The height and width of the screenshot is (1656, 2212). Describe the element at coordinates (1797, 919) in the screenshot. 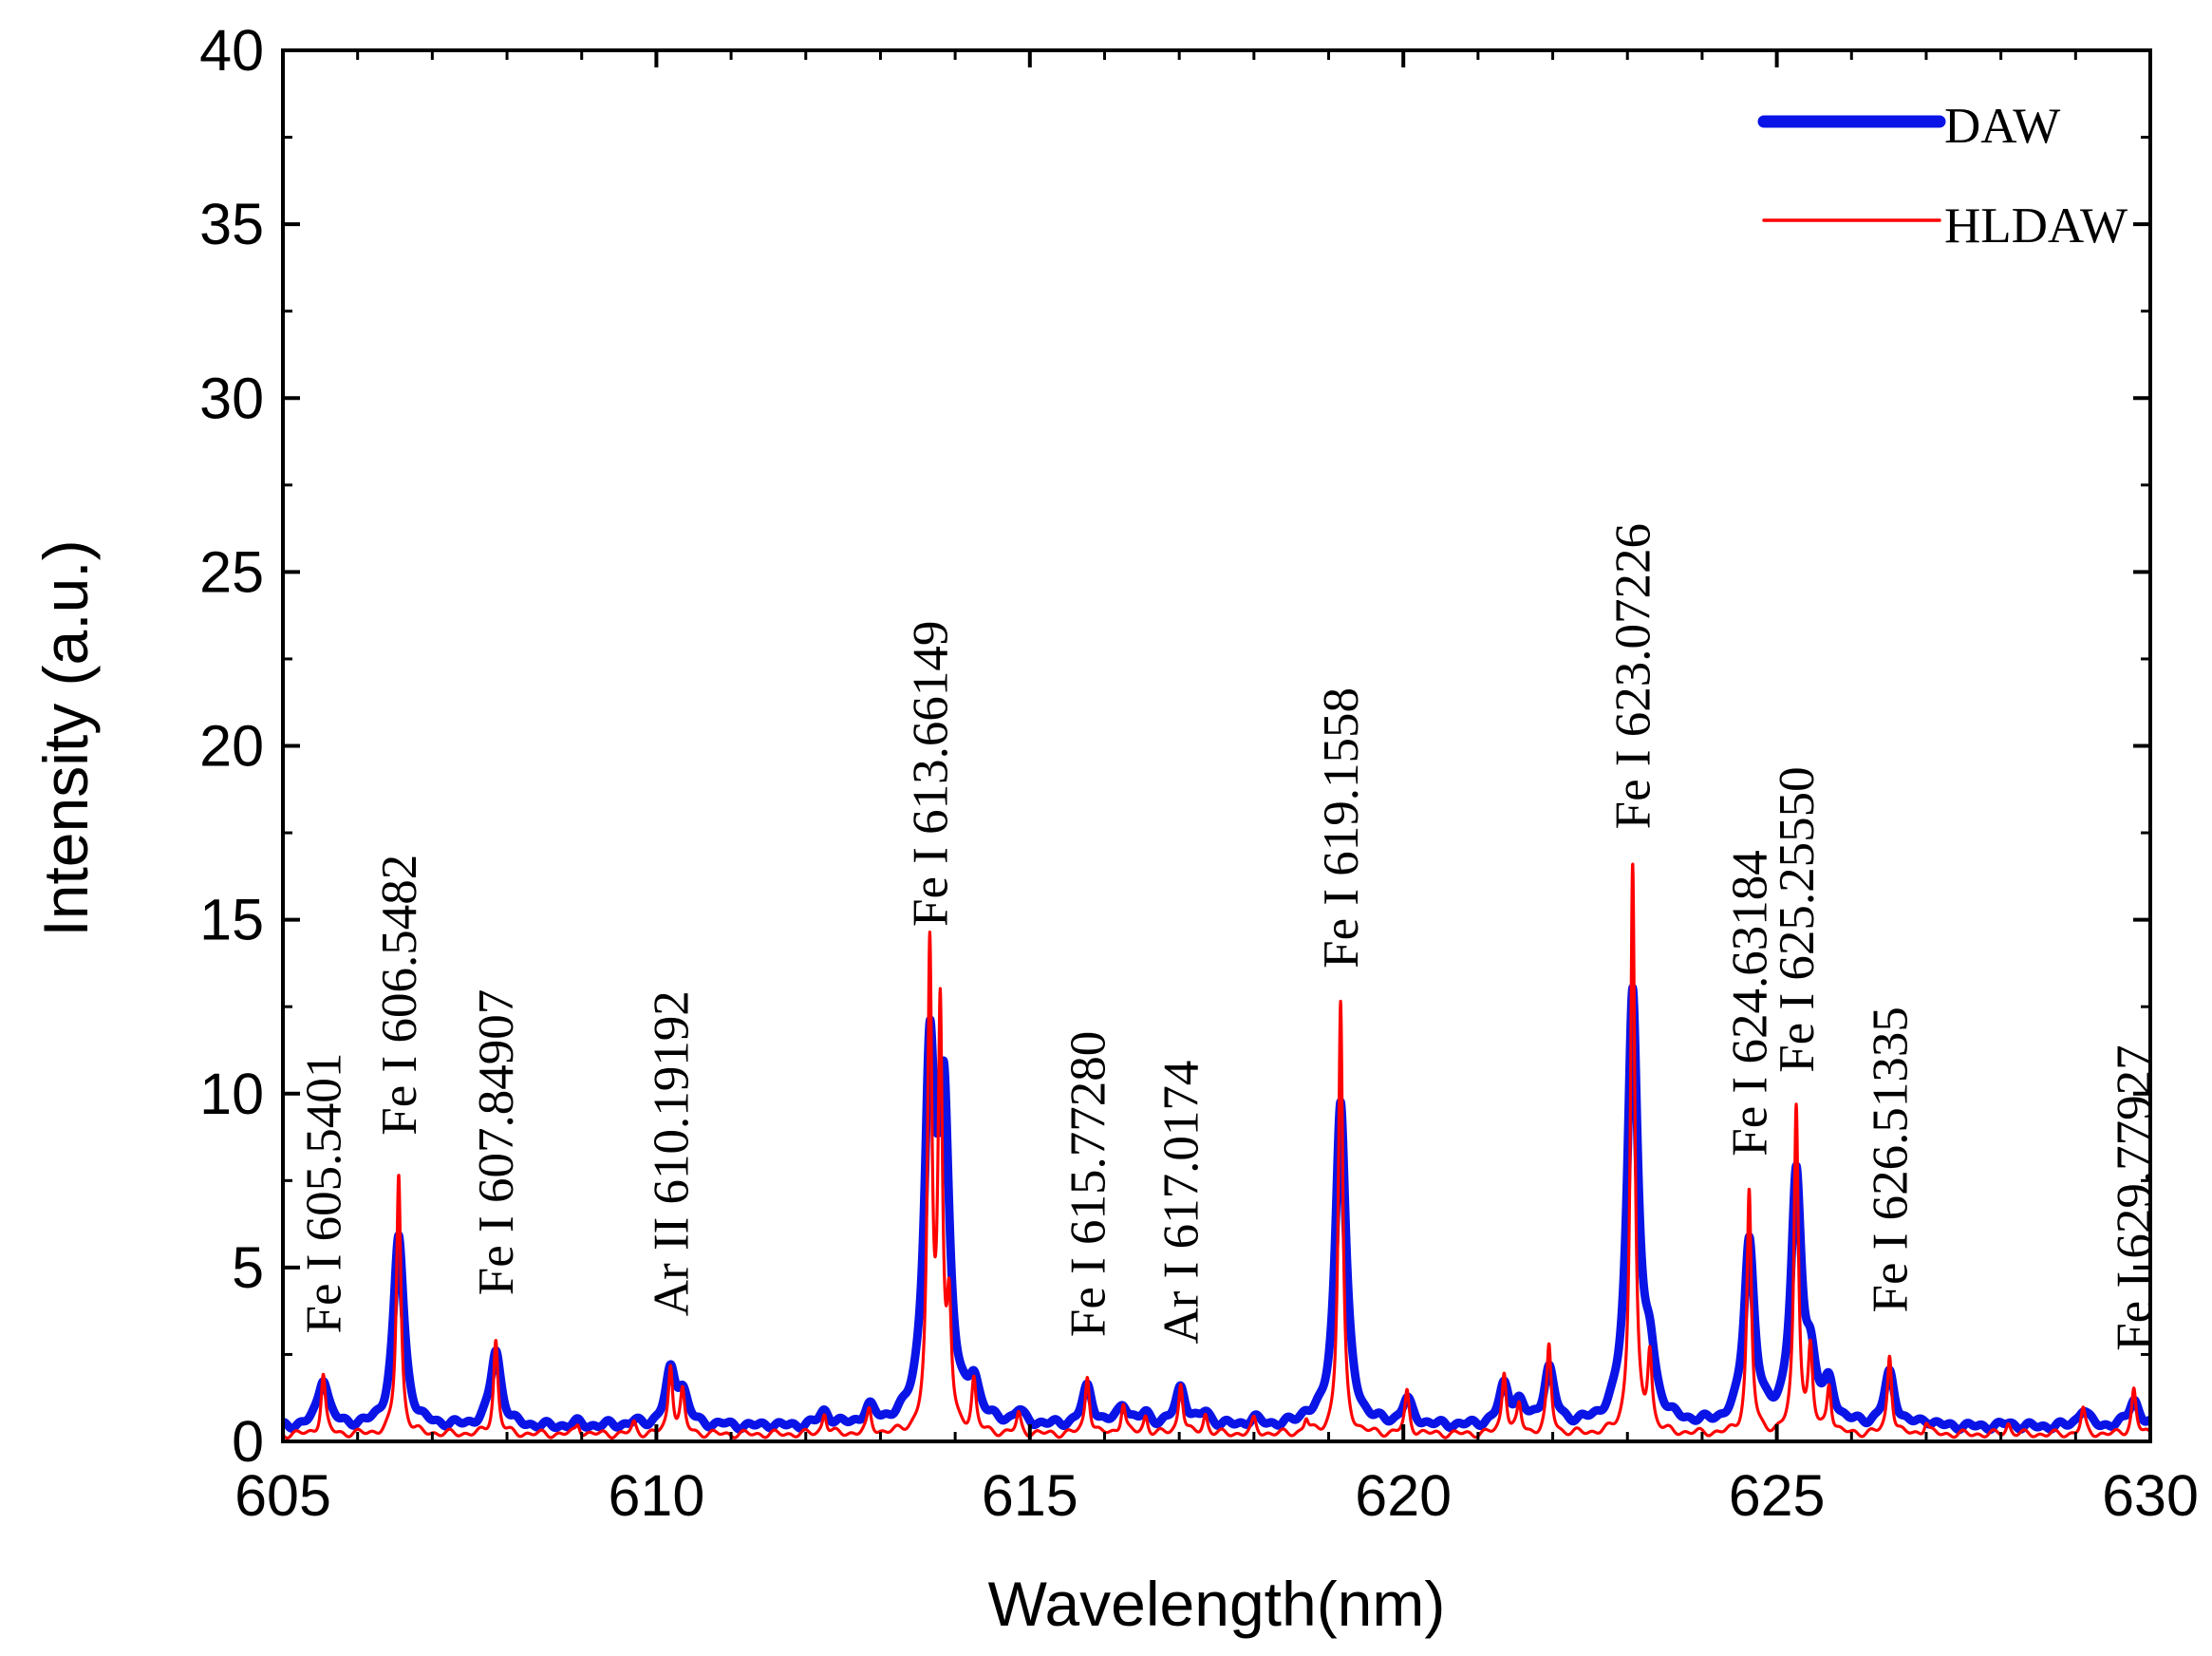

I see `peak-annotation: Fe I 625.25550` at that location.